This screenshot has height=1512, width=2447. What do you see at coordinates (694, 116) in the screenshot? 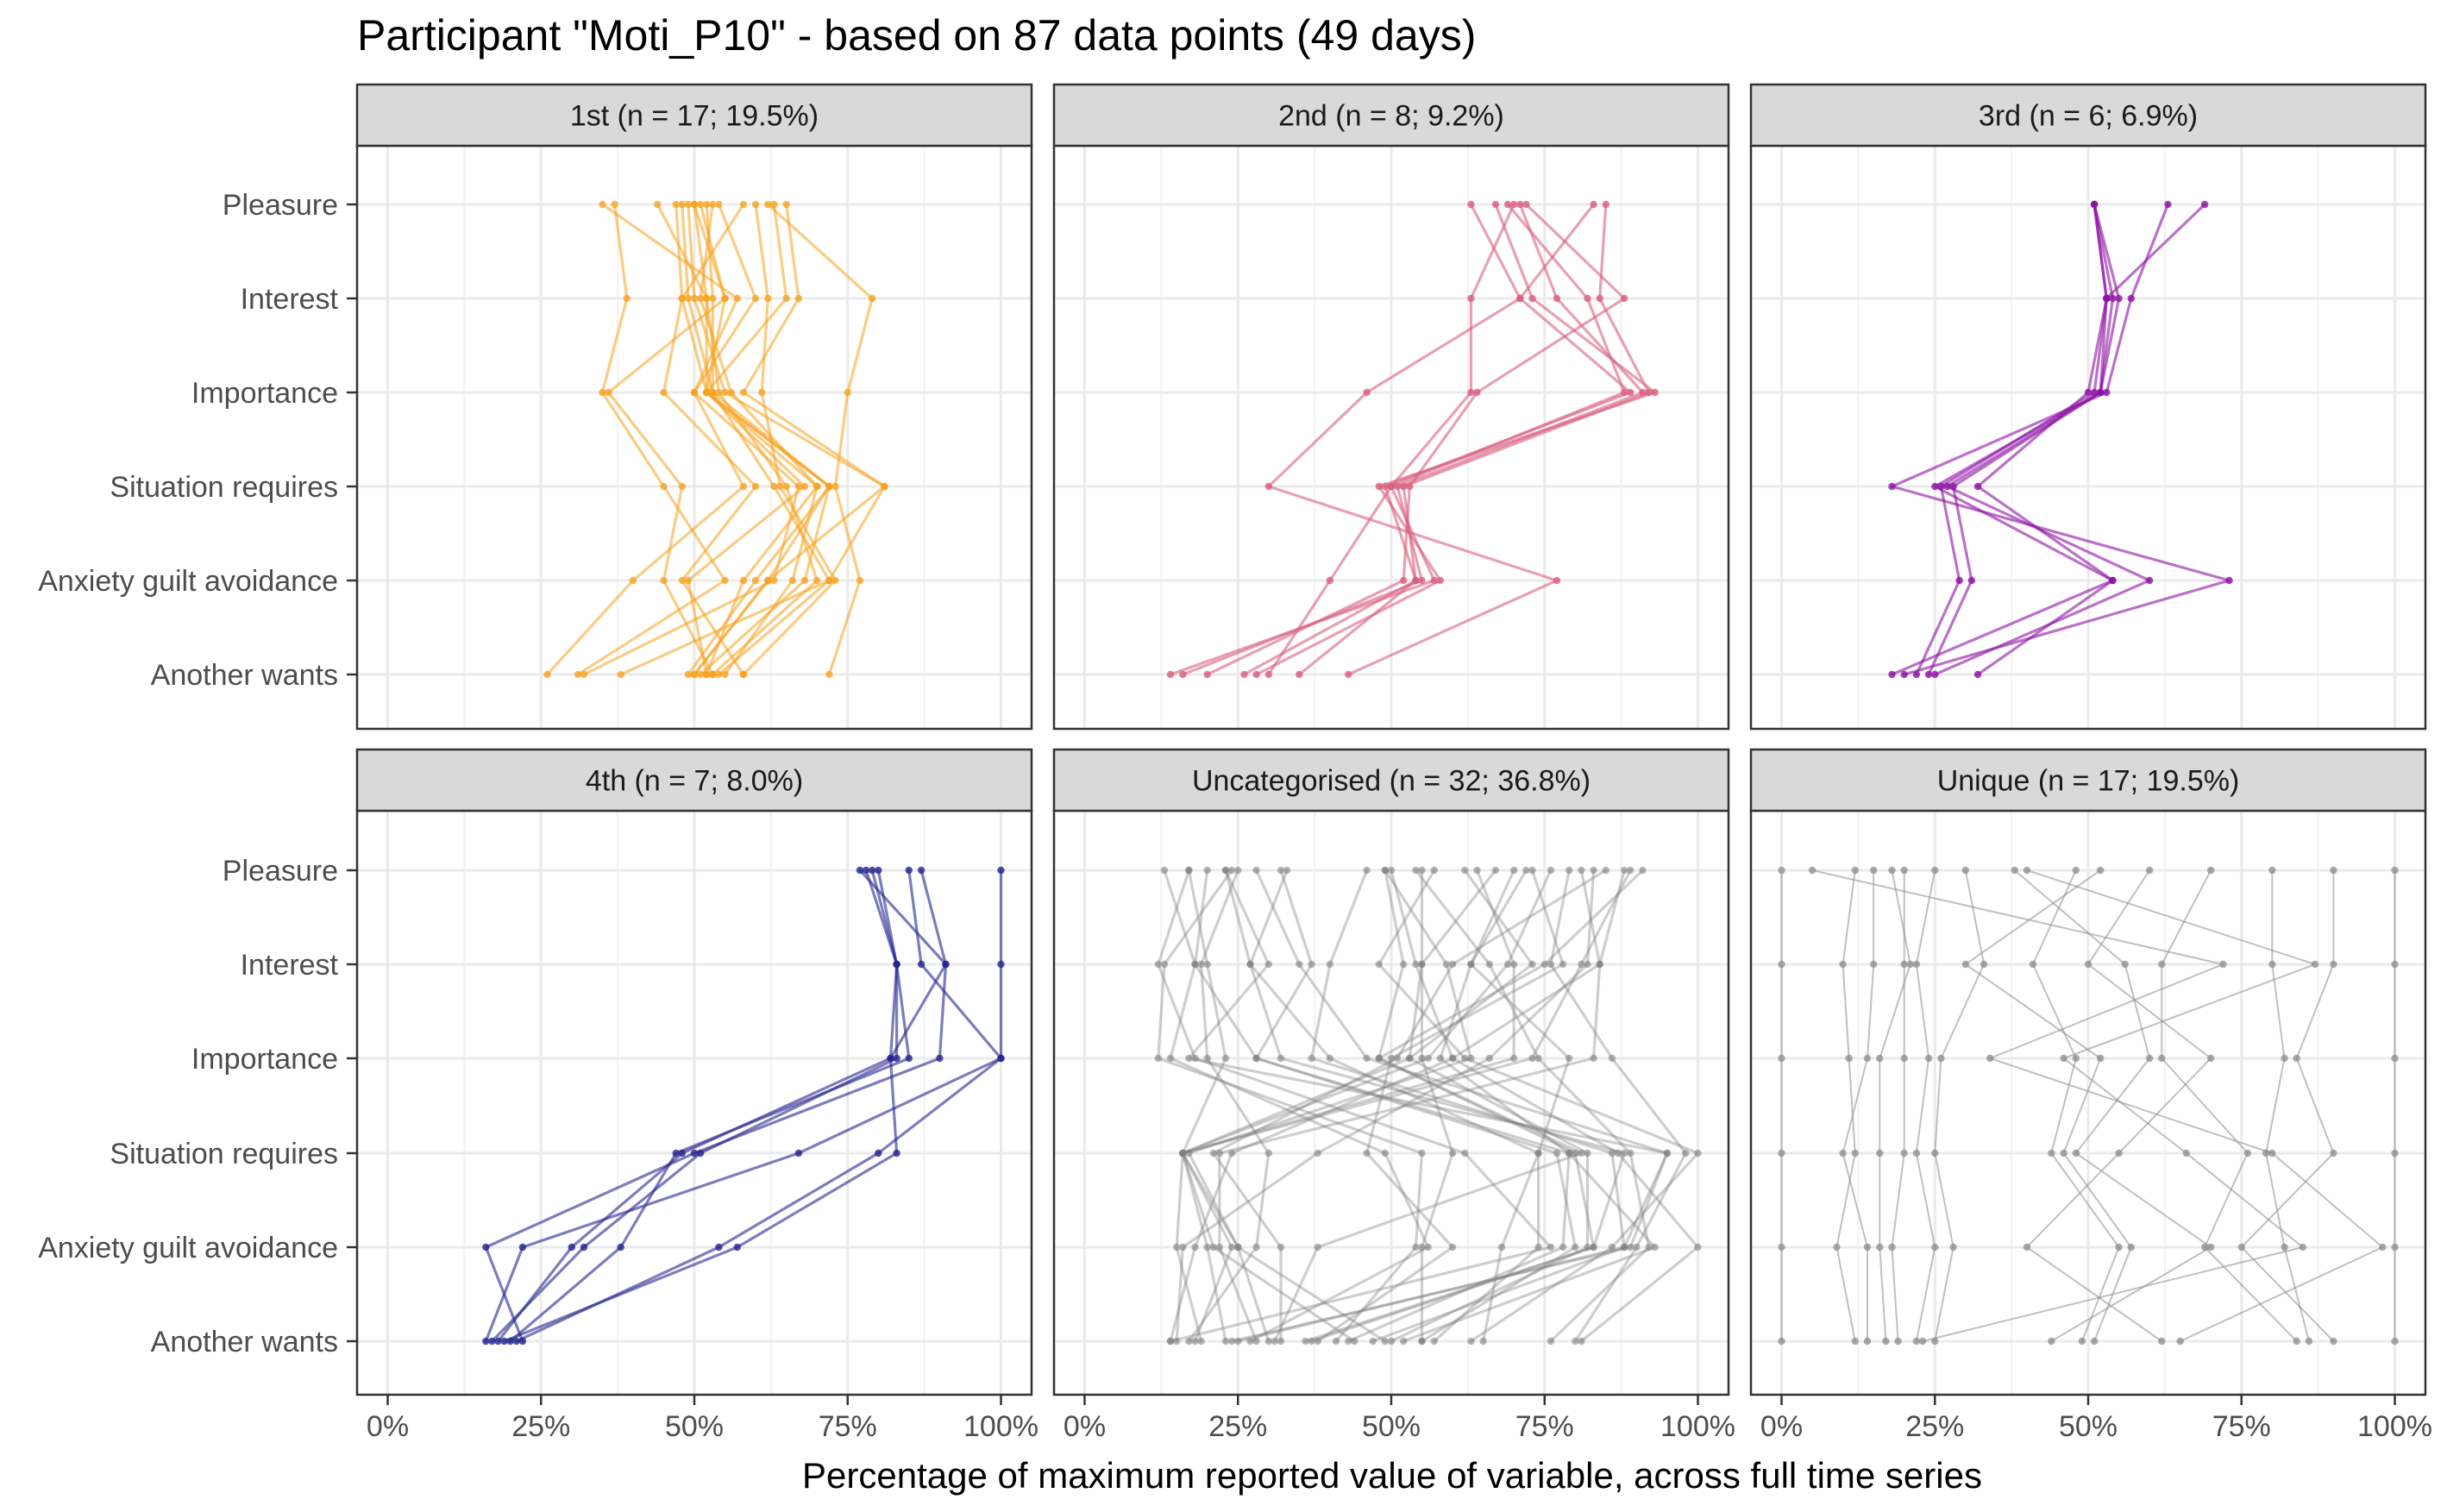
I see `facet-strip-label: 1st (n = 17; 19.5%)` at bounding box center [694, 116].